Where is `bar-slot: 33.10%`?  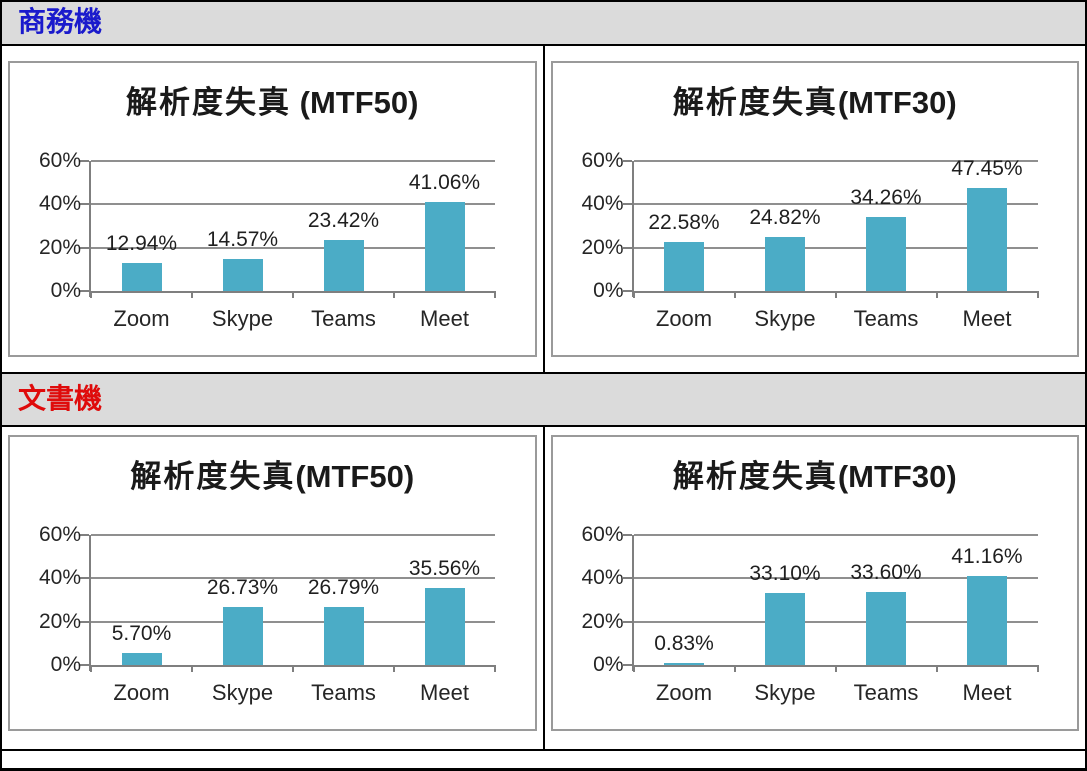
bar-slot: 33.10% is located at coordinates (785, 600).